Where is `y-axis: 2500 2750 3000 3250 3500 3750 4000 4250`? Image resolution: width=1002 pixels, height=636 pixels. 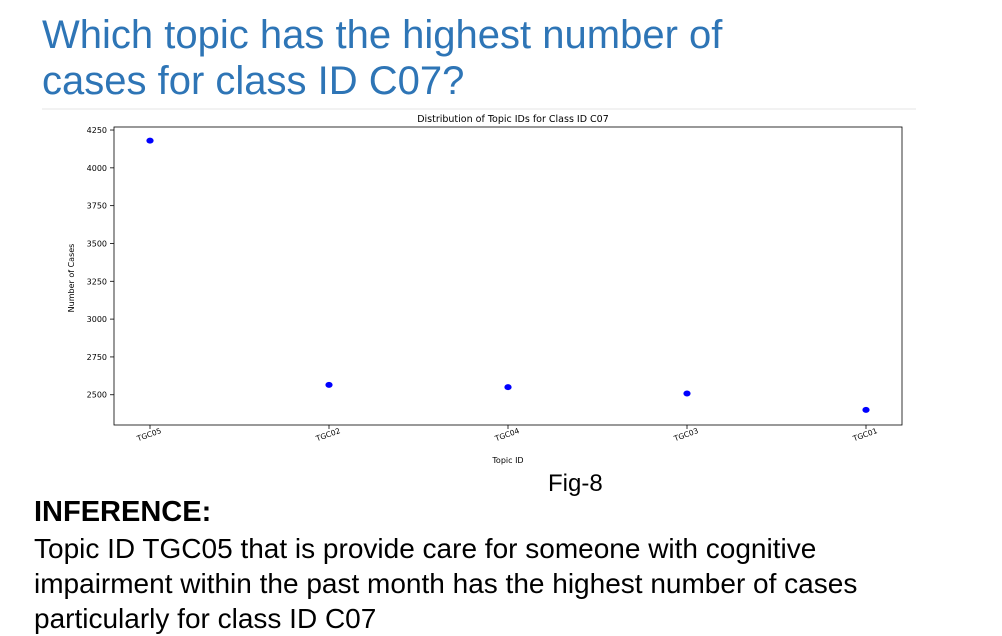 y-axis: 2500 2750 3000 3250 3500 3750 4000 4250 is located at coordinates (100, 263).